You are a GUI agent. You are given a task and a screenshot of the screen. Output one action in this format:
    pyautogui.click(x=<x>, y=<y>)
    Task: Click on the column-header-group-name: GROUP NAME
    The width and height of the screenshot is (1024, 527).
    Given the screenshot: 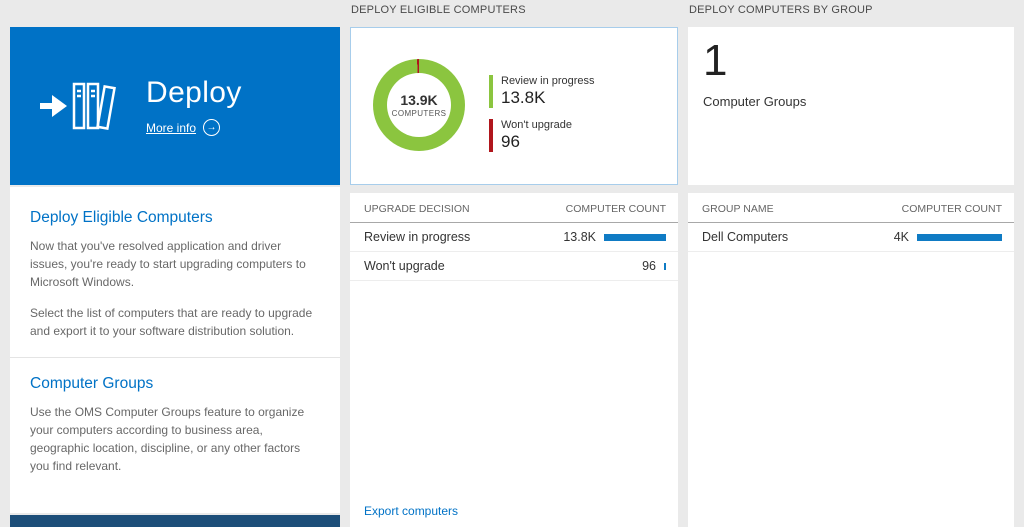 What is the action you would take?
    pyautogui.click(x=738, y=209)
    